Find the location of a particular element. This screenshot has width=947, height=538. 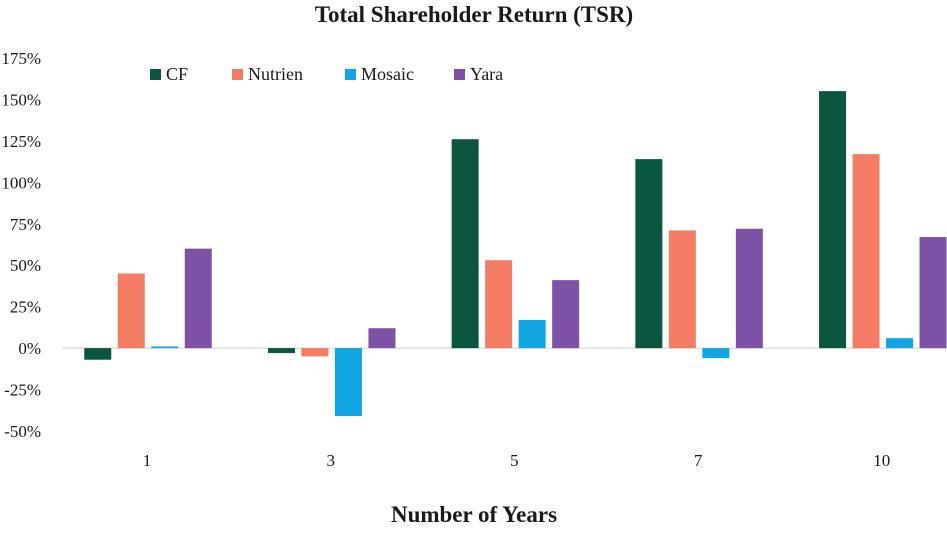

legend-label-mosaic: Mosaic is located at coordinates (387, 74).